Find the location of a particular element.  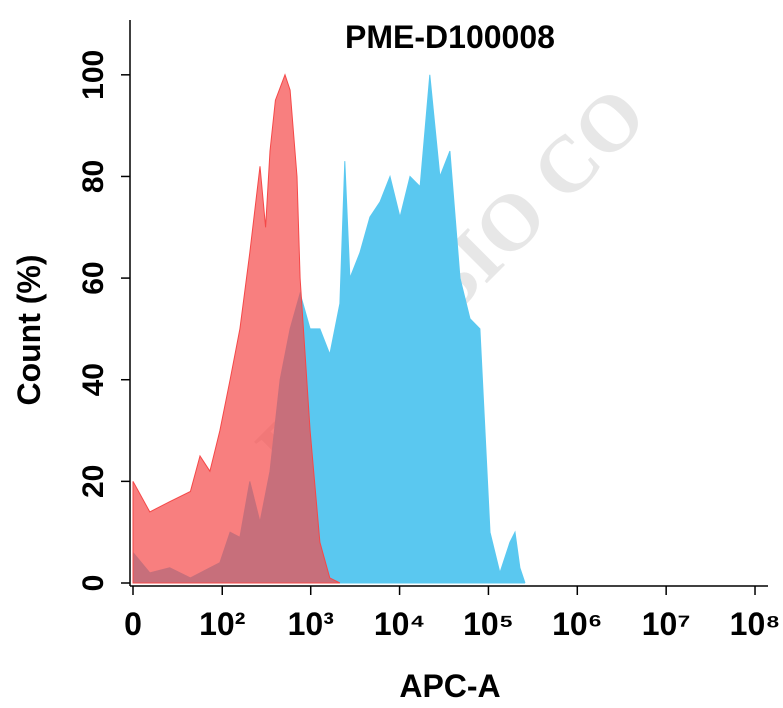

y-tick-label: 60 is located at coordinates (93, 277).